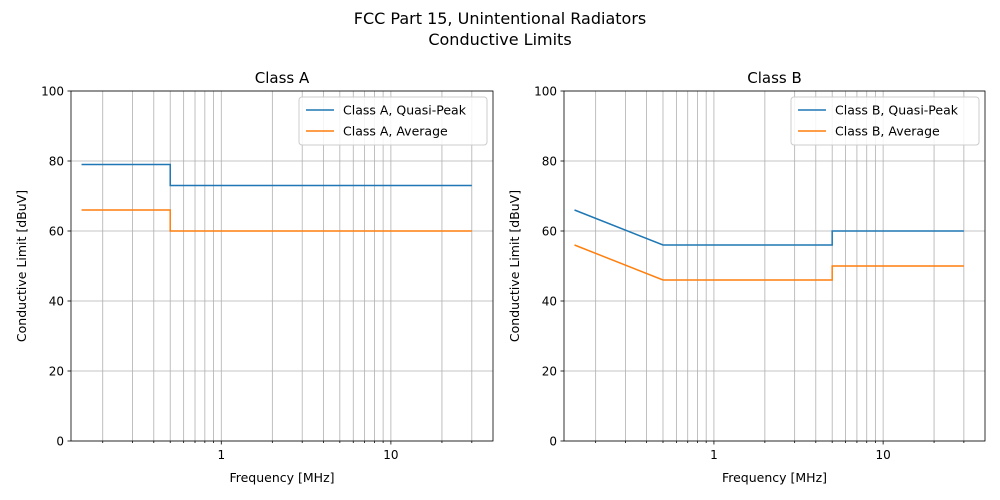  I want to click on figure-subtitle: Conductive Limits, so click(499, 39).